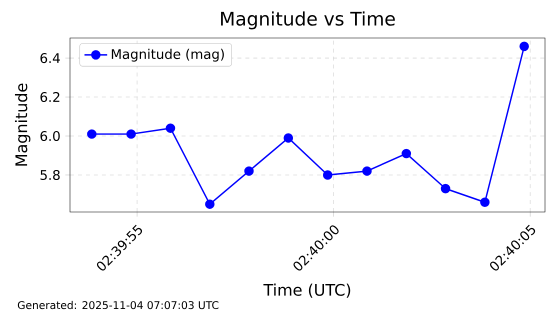 Image resolution: width=560 pixels, height=314 pixels. I want to click on y-tick-label: 5.8, so click(50, 175).